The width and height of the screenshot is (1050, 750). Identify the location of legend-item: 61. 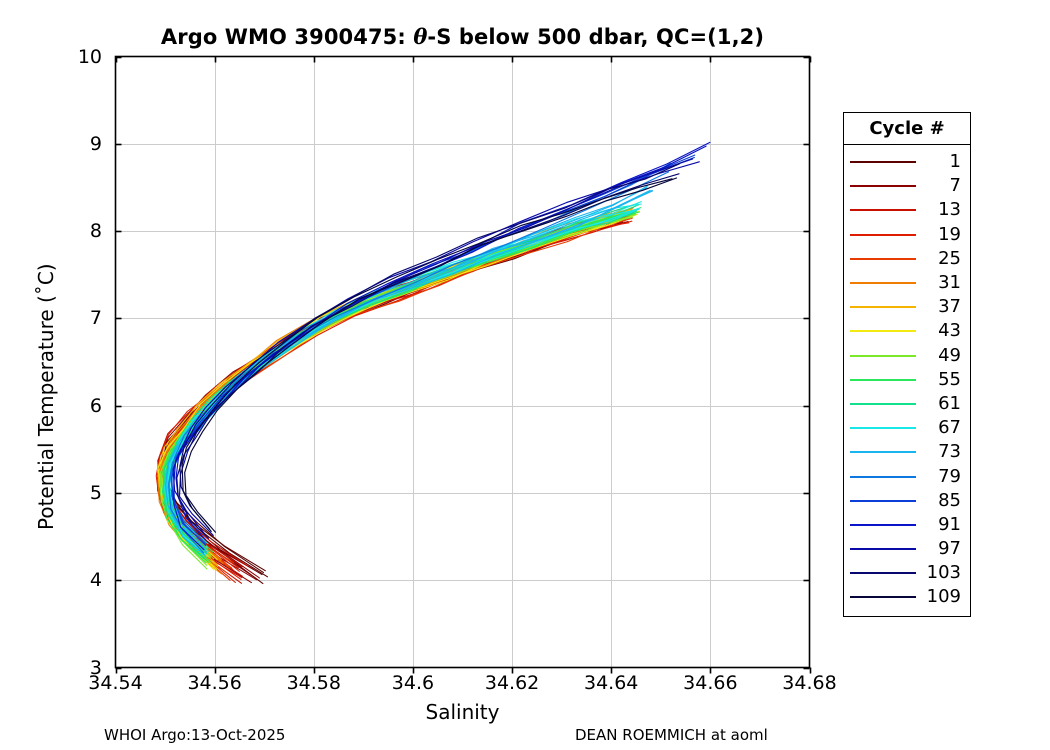
(907, 404).